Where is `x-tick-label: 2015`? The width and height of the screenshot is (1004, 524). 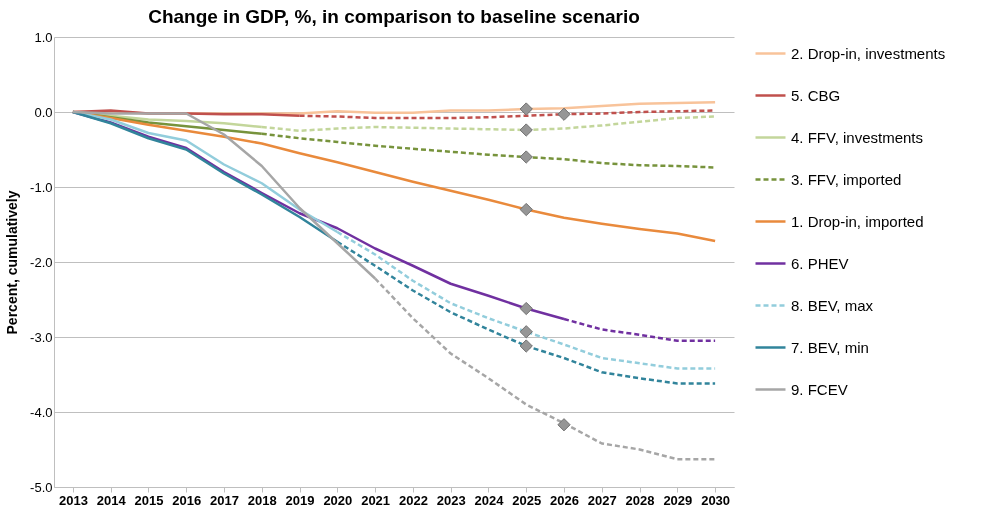
x-tick-label: 2015 is located at coordinates (149, 500).